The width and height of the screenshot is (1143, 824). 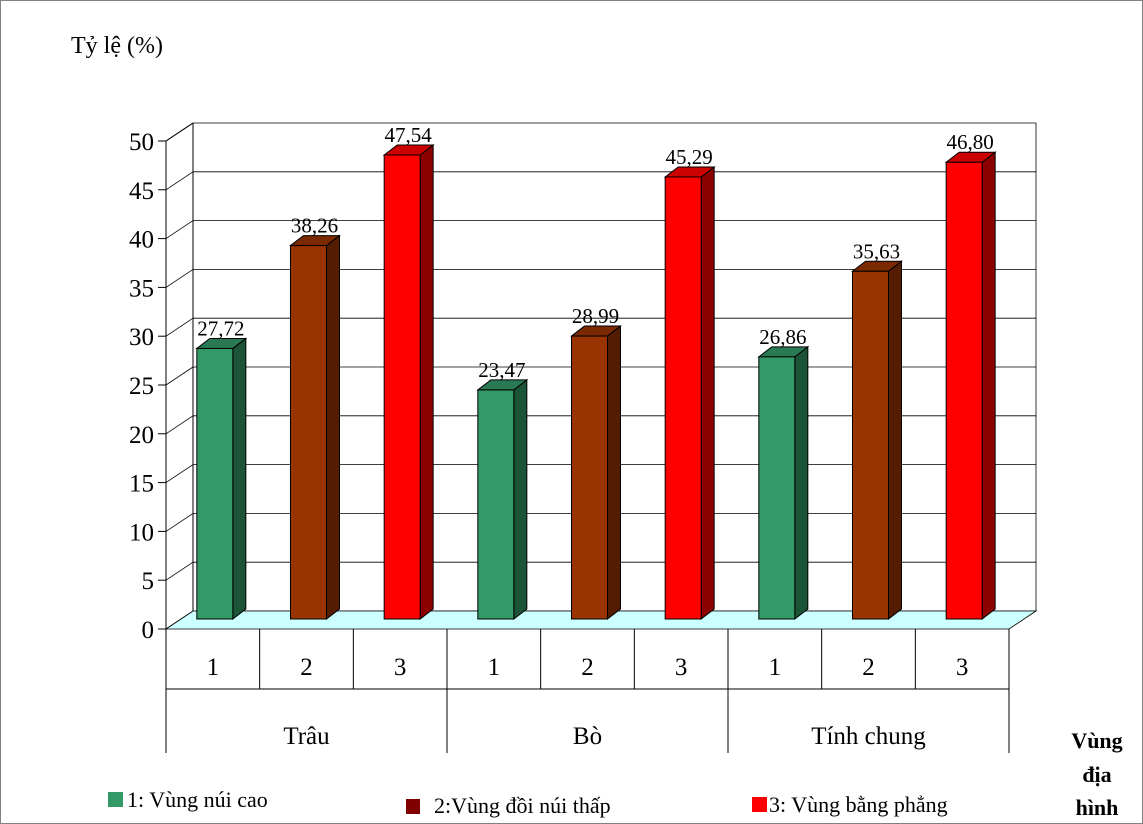 I want to click on group-label-3: Tính chung, so click(x=868, y=736).